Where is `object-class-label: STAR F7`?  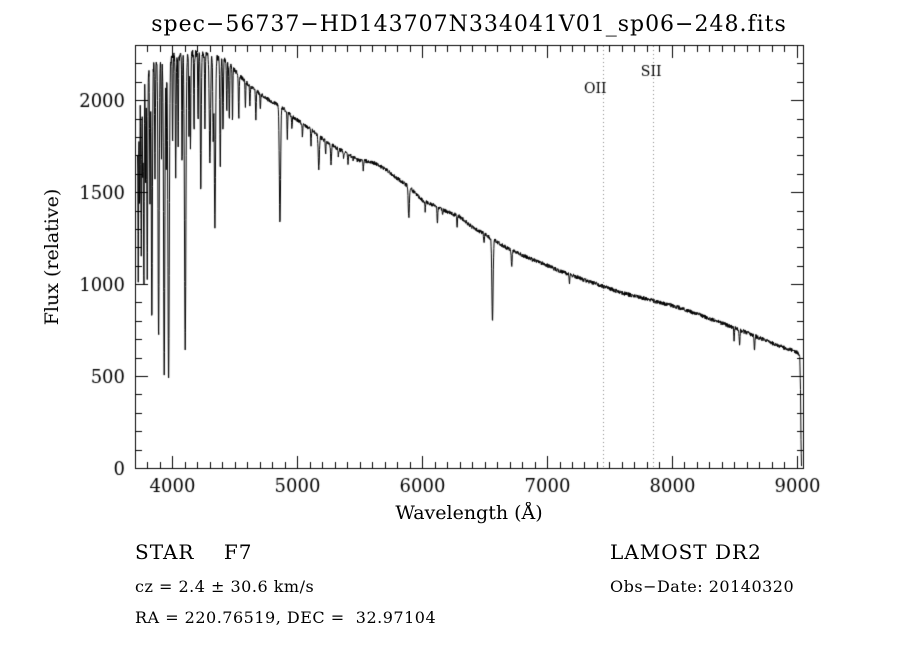 object-class-label: STAR F7 is located at coordinates (194, 552).